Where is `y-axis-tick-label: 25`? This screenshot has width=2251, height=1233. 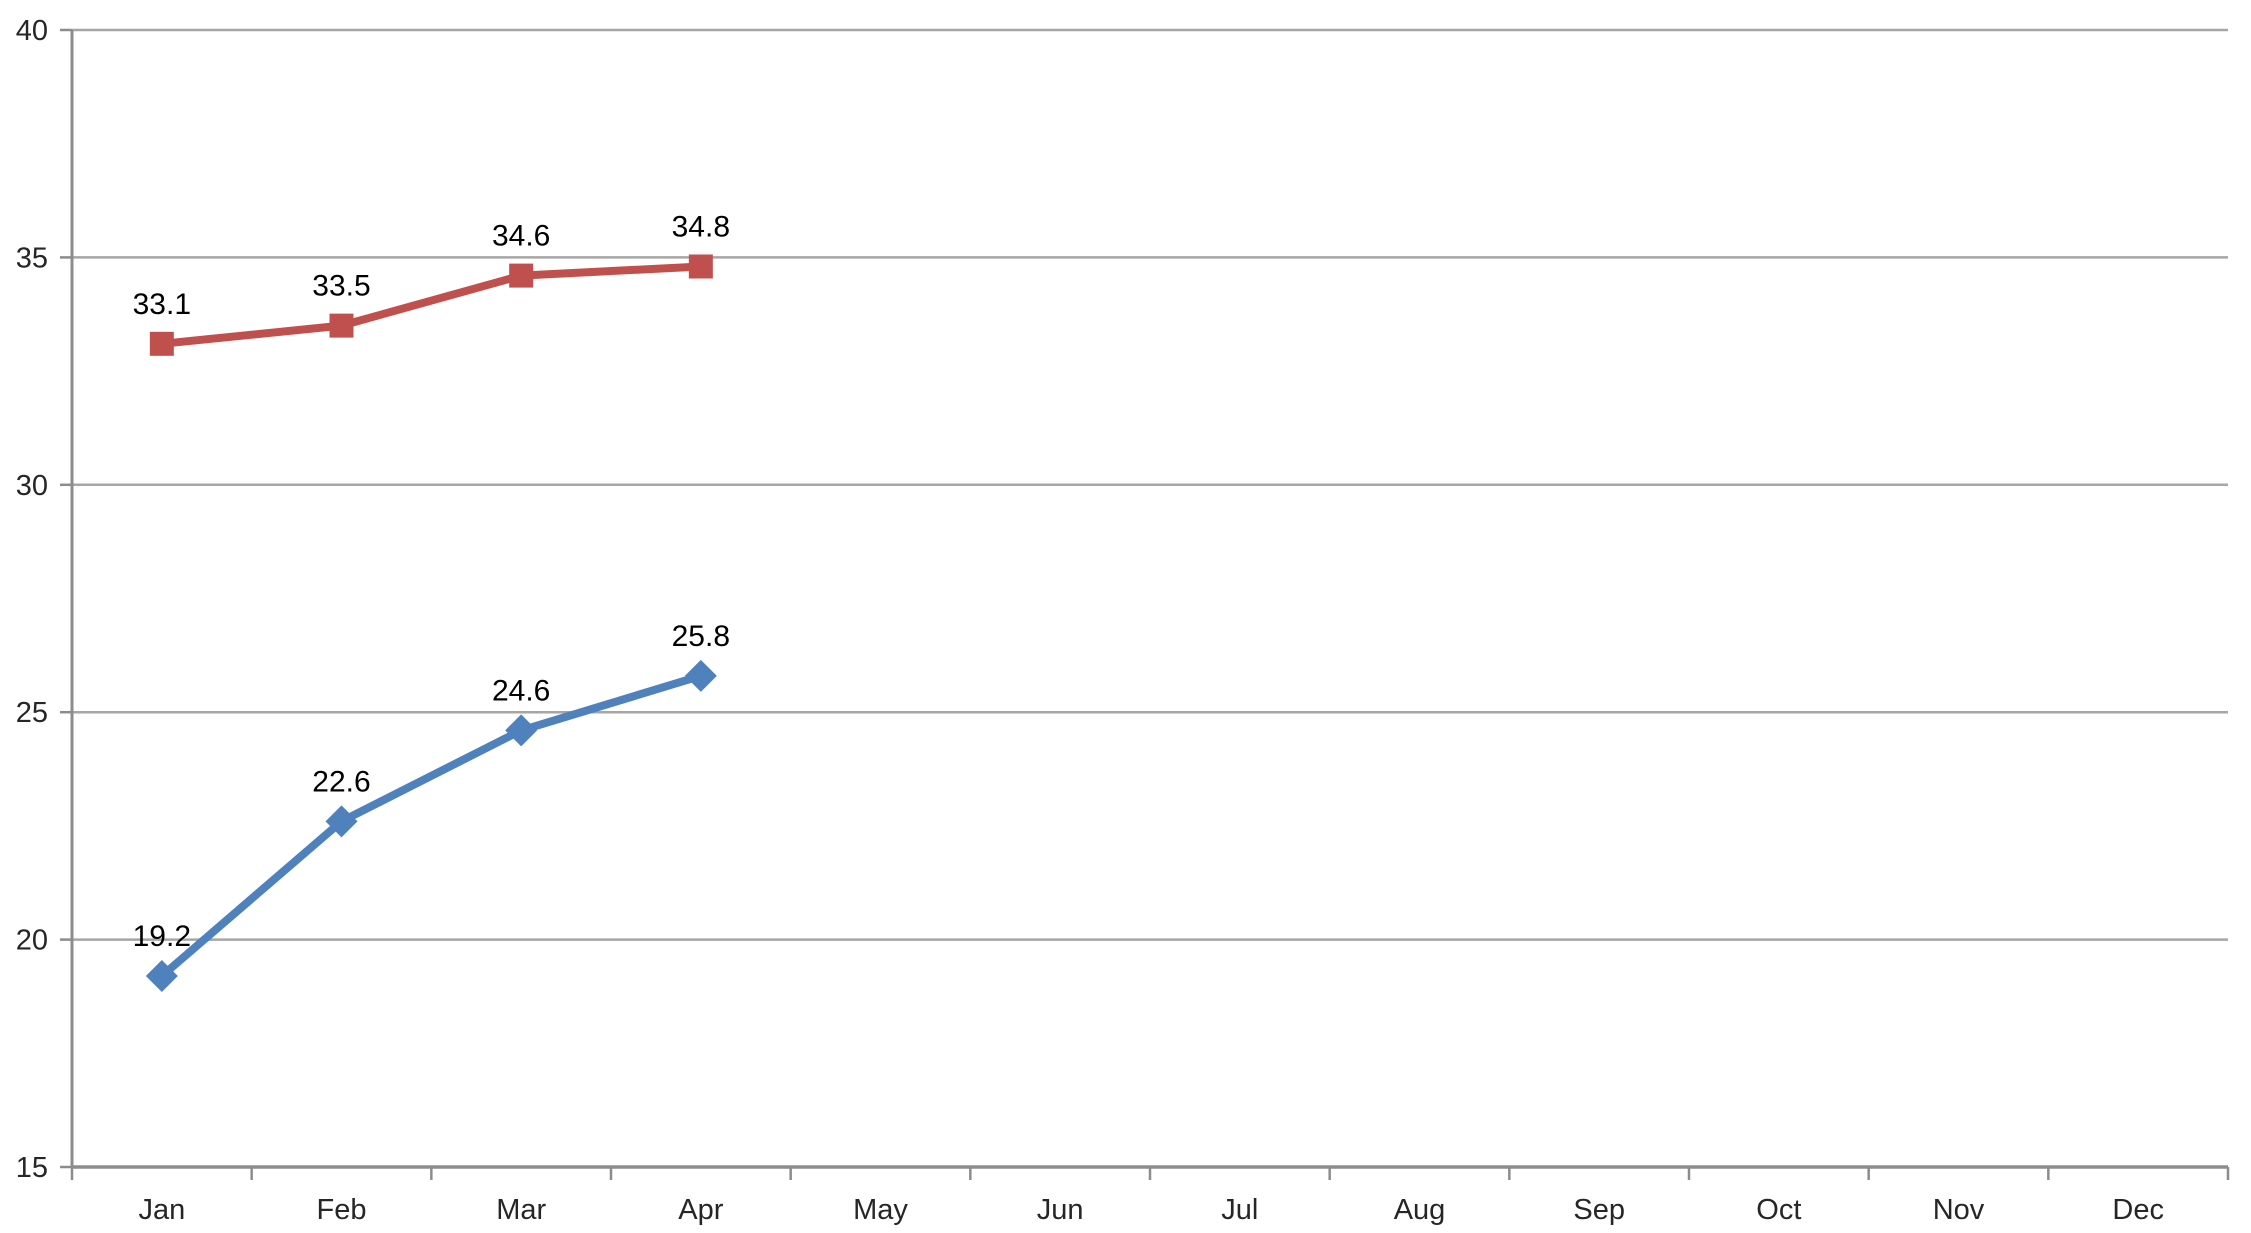
y-axis-tick-label: 25 is located at coordinates (32, 713).